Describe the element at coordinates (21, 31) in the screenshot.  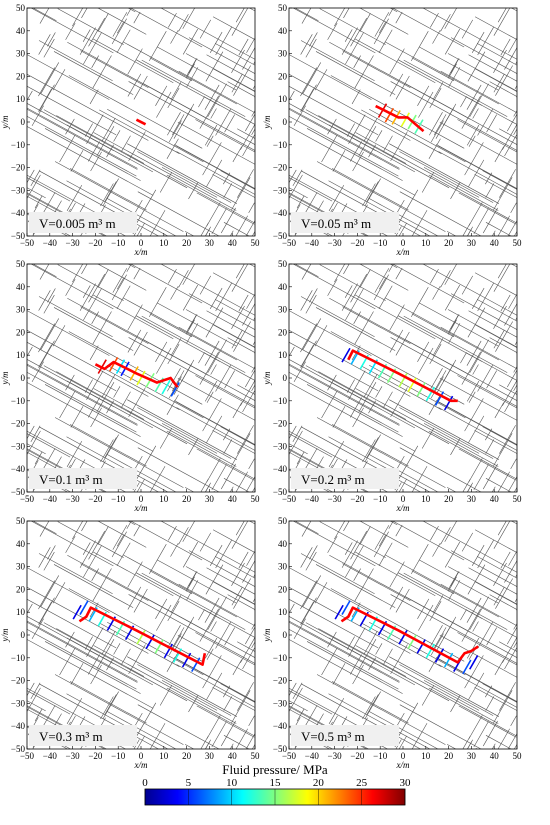
I see `y-tick-label: 40` at that location.